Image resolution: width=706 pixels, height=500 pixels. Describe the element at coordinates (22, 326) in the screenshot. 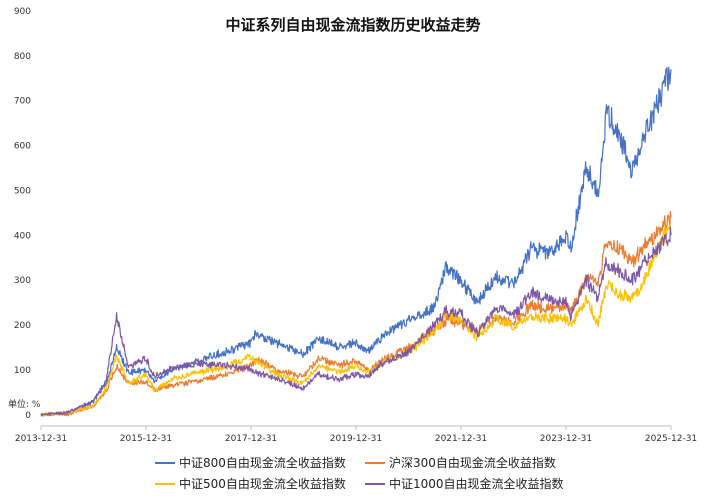

I see `y-tick-label: 200` at that location.